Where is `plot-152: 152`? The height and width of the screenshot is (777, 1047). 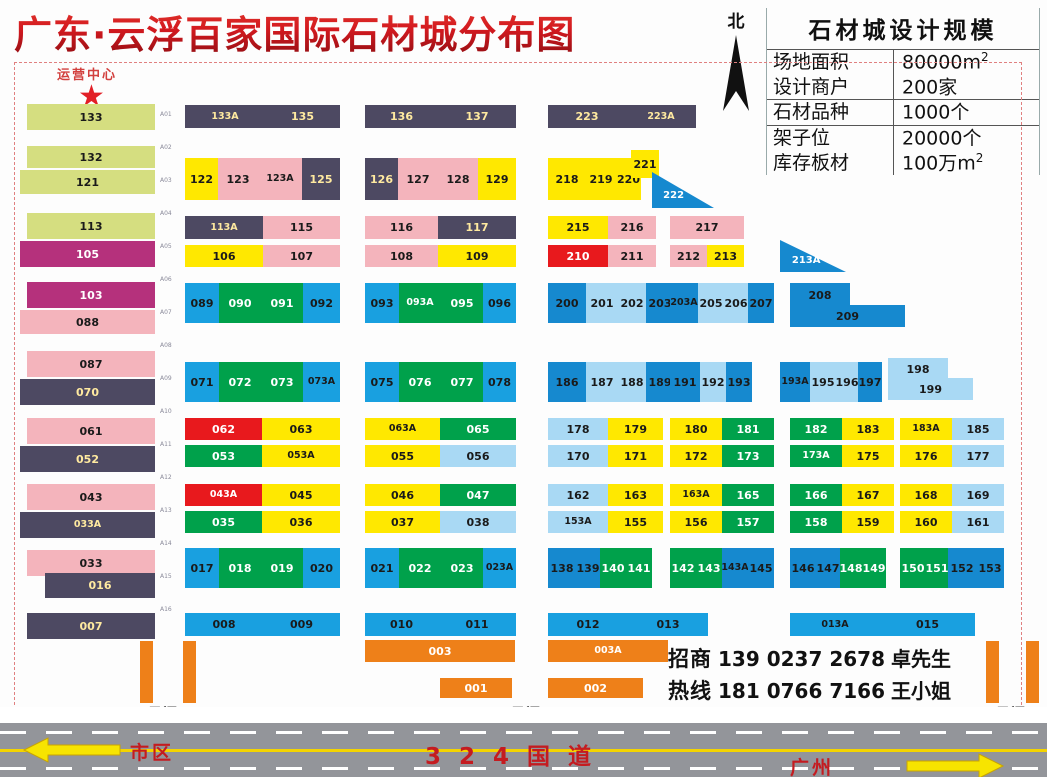
plot-152: 152 is located at coordinates (962, 568).